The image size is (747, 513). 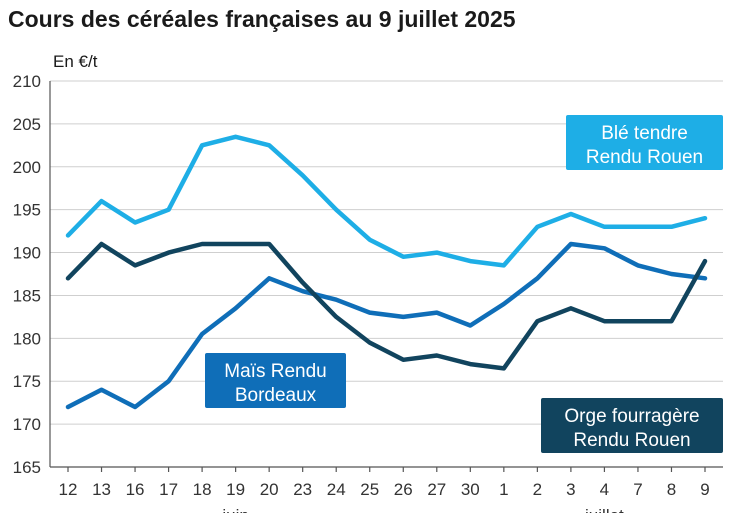 What do you see at coordinates (234, 509) in the screenshot?
I see `month-label: juin` at bounding box center [234, 509].